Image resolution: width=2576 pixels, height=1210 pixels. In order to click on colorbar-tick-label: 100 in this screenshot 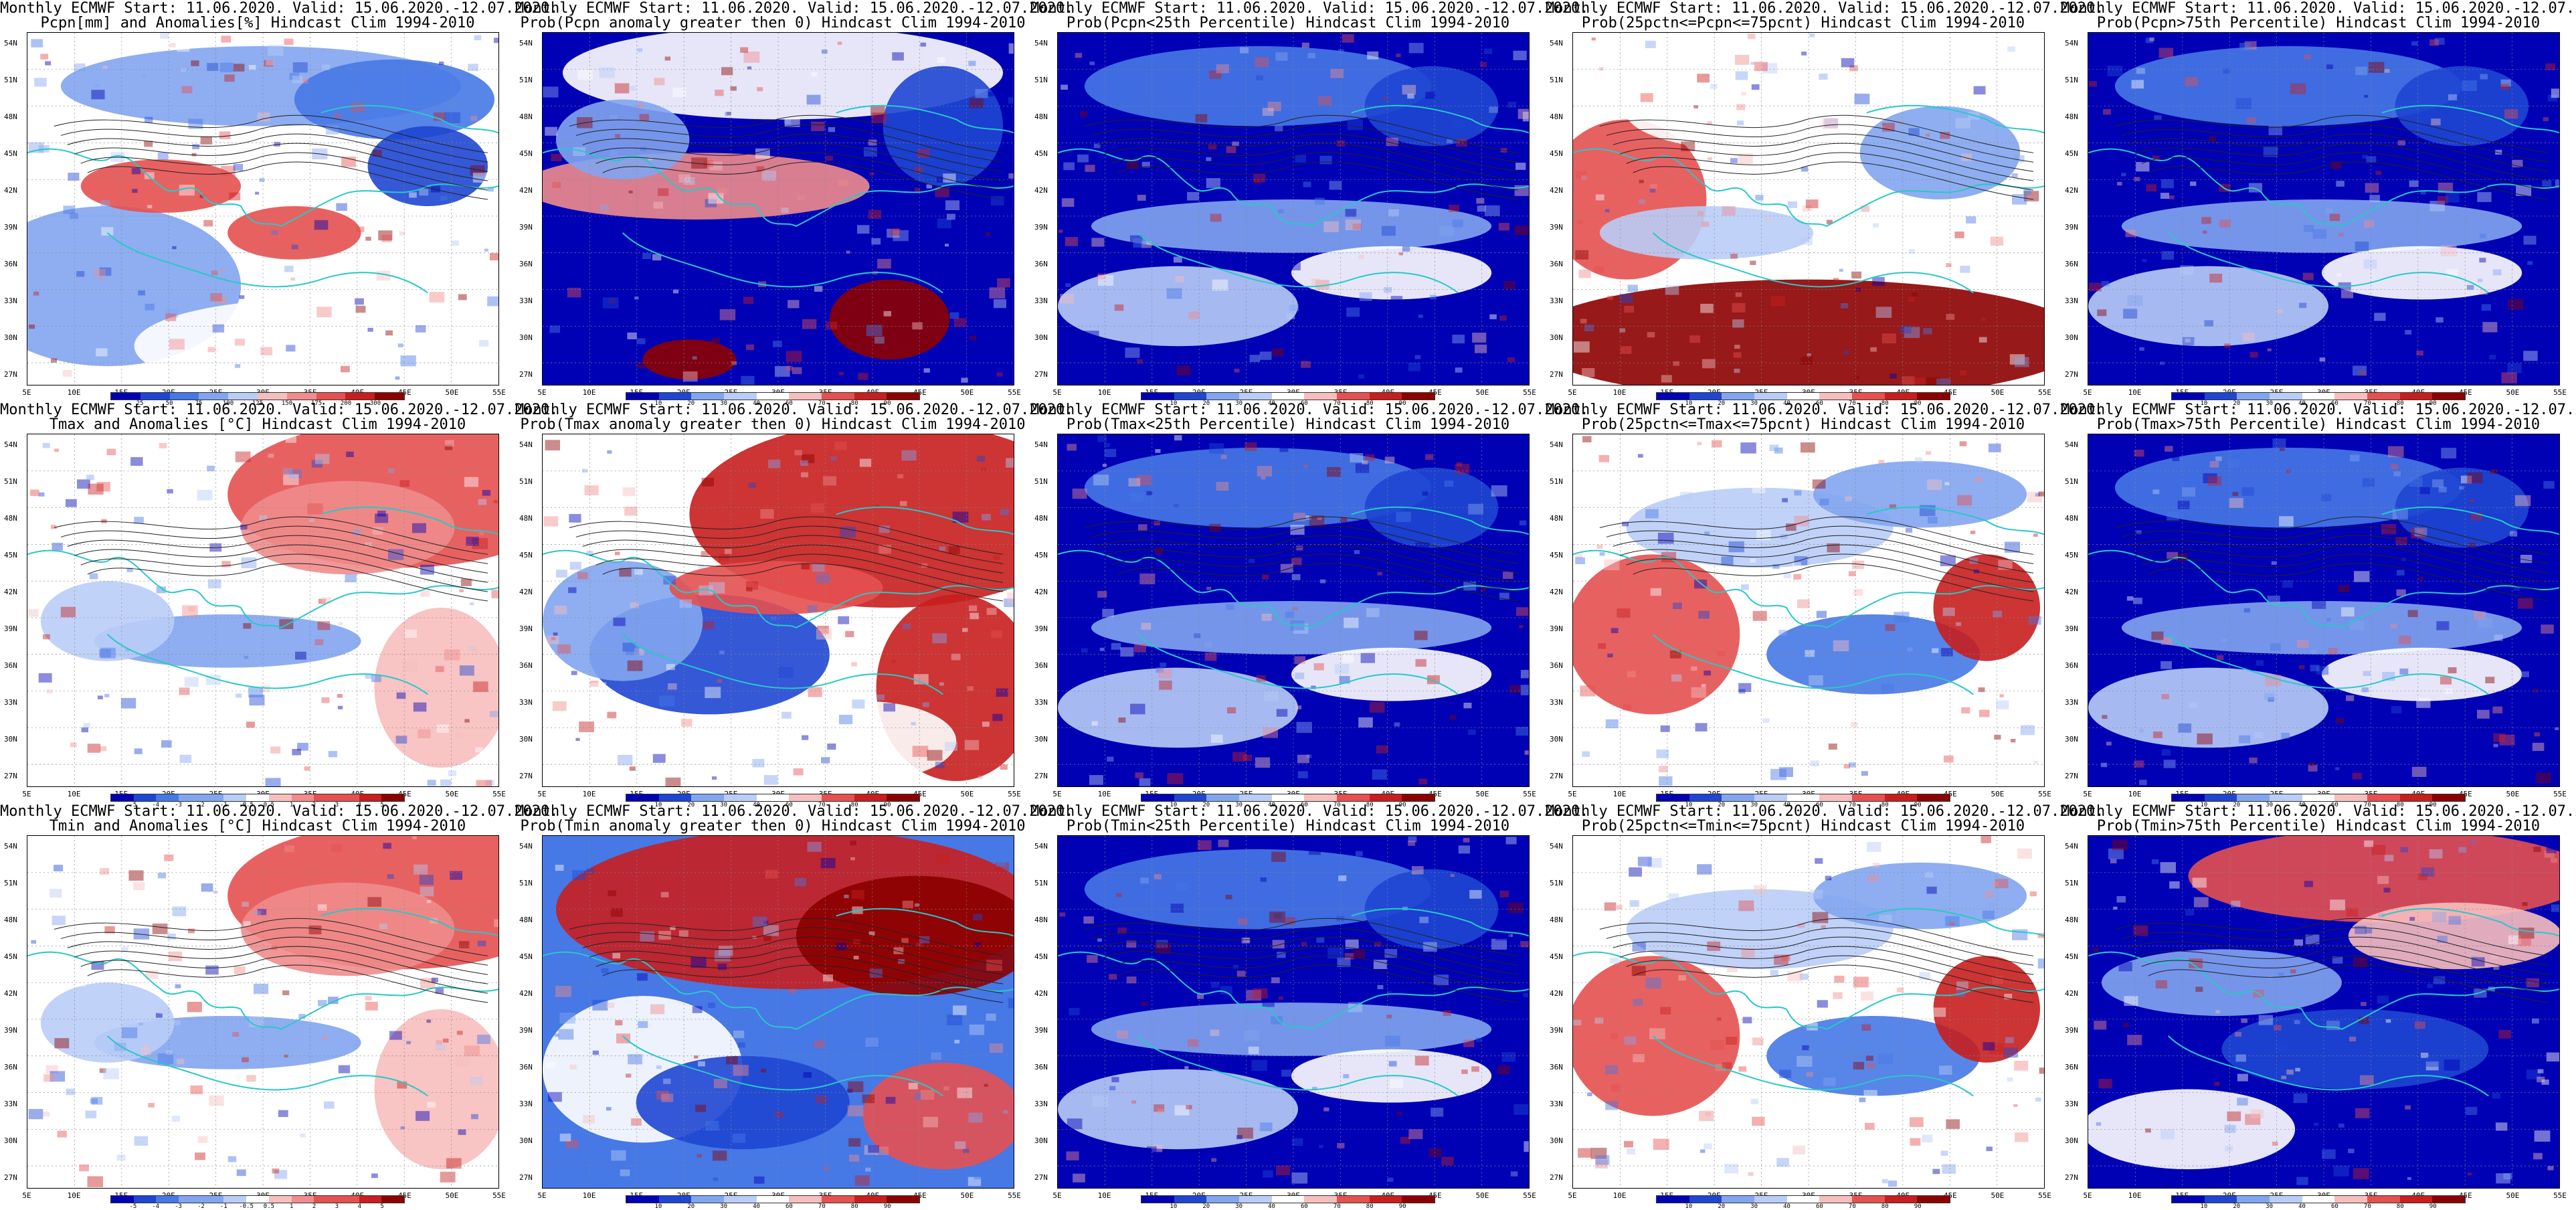, I will do `click(228, 403)`.